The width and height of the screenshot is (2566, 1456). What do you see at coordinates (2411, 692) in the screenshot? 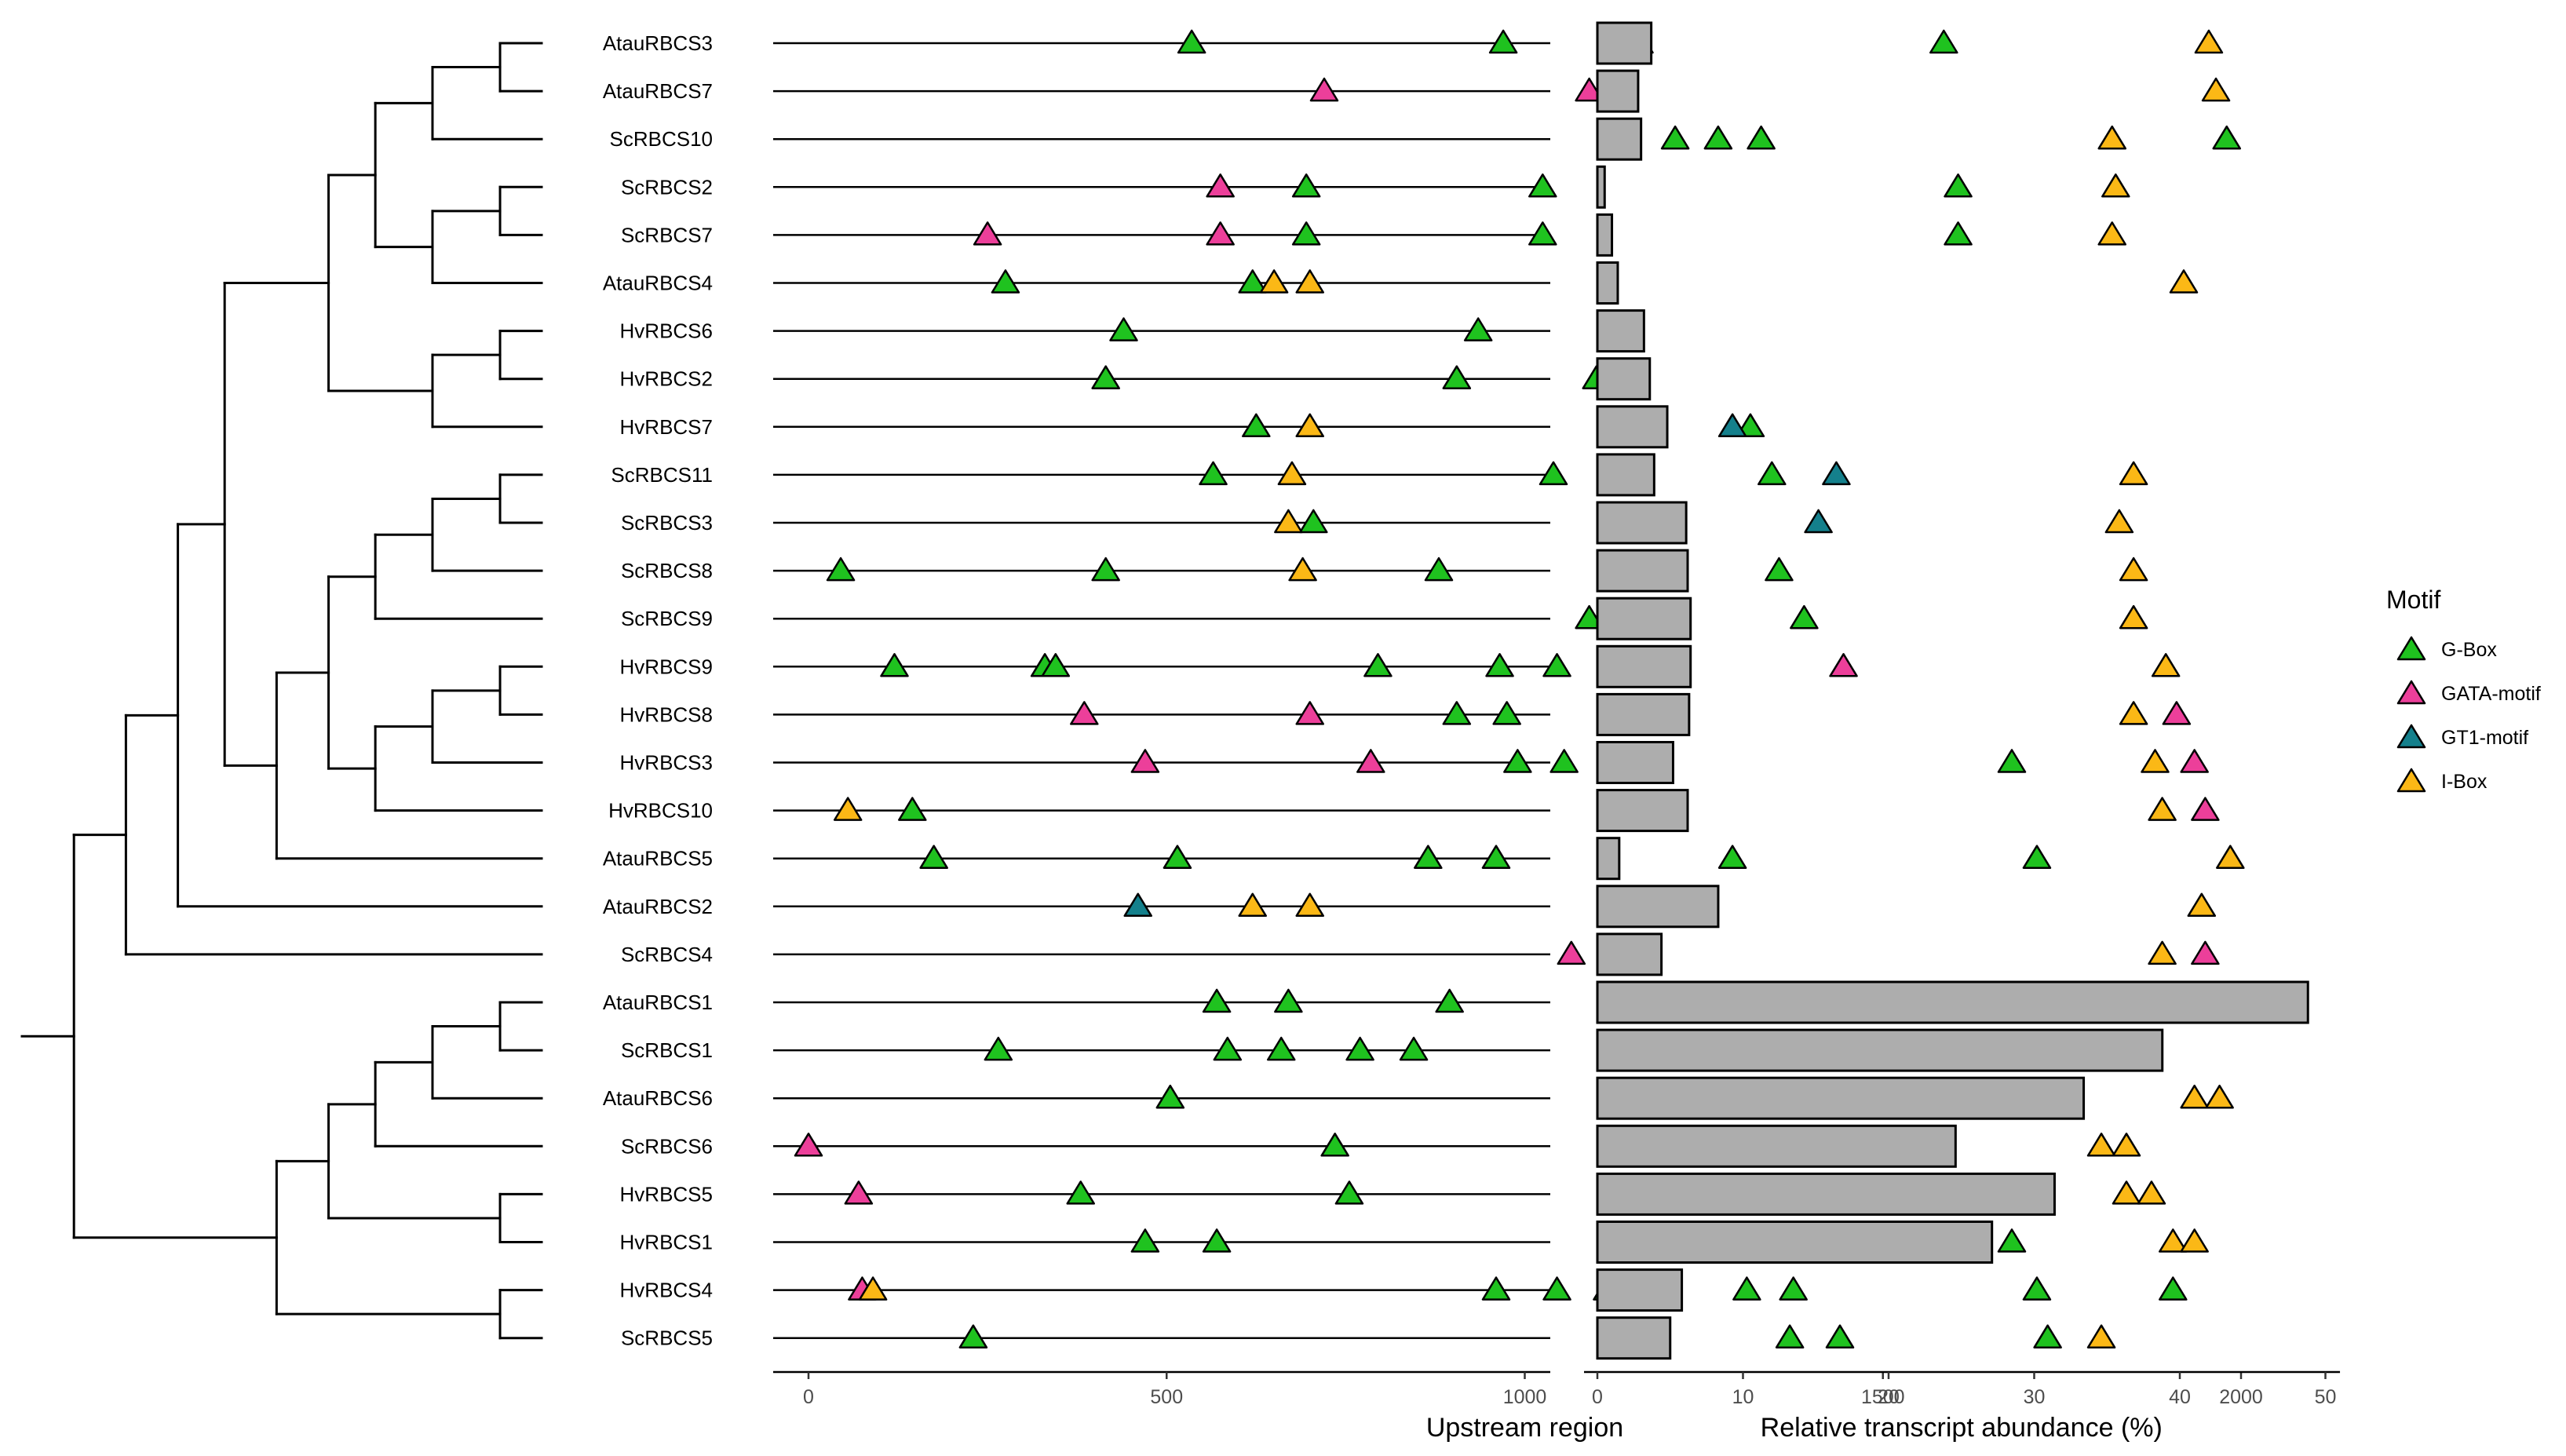
I see `legend-swatch-gata-motif` at bounding box center [2411, 692].